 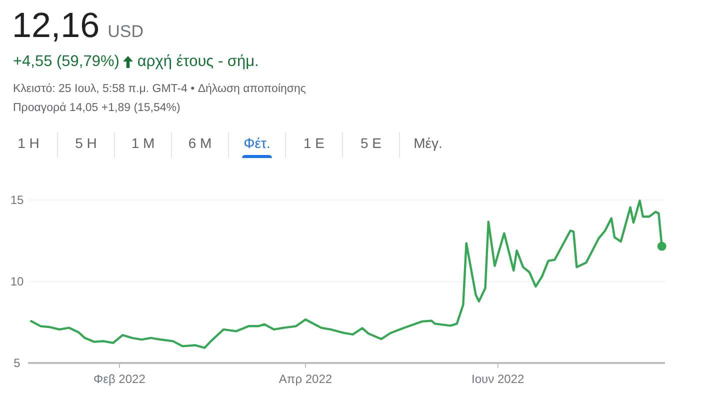 I want to click on text: Κλειστό: 25 Ιουλ, 5:58 π.μ. GMT-4 • Δήλωση αποποίησης, so click(x=159, y=89).